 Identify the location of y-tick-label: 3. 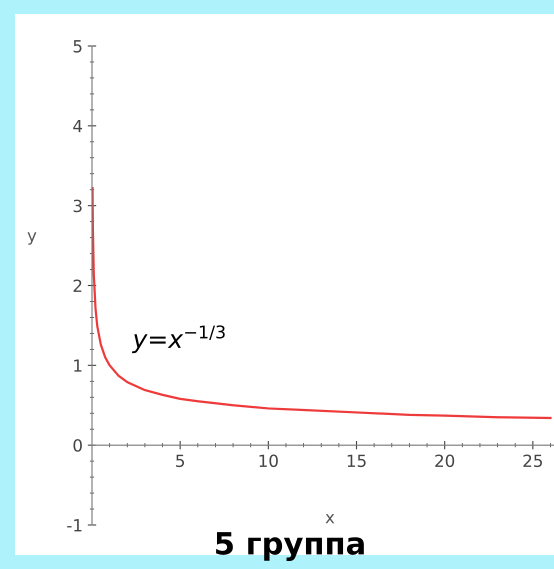
(78, 206).